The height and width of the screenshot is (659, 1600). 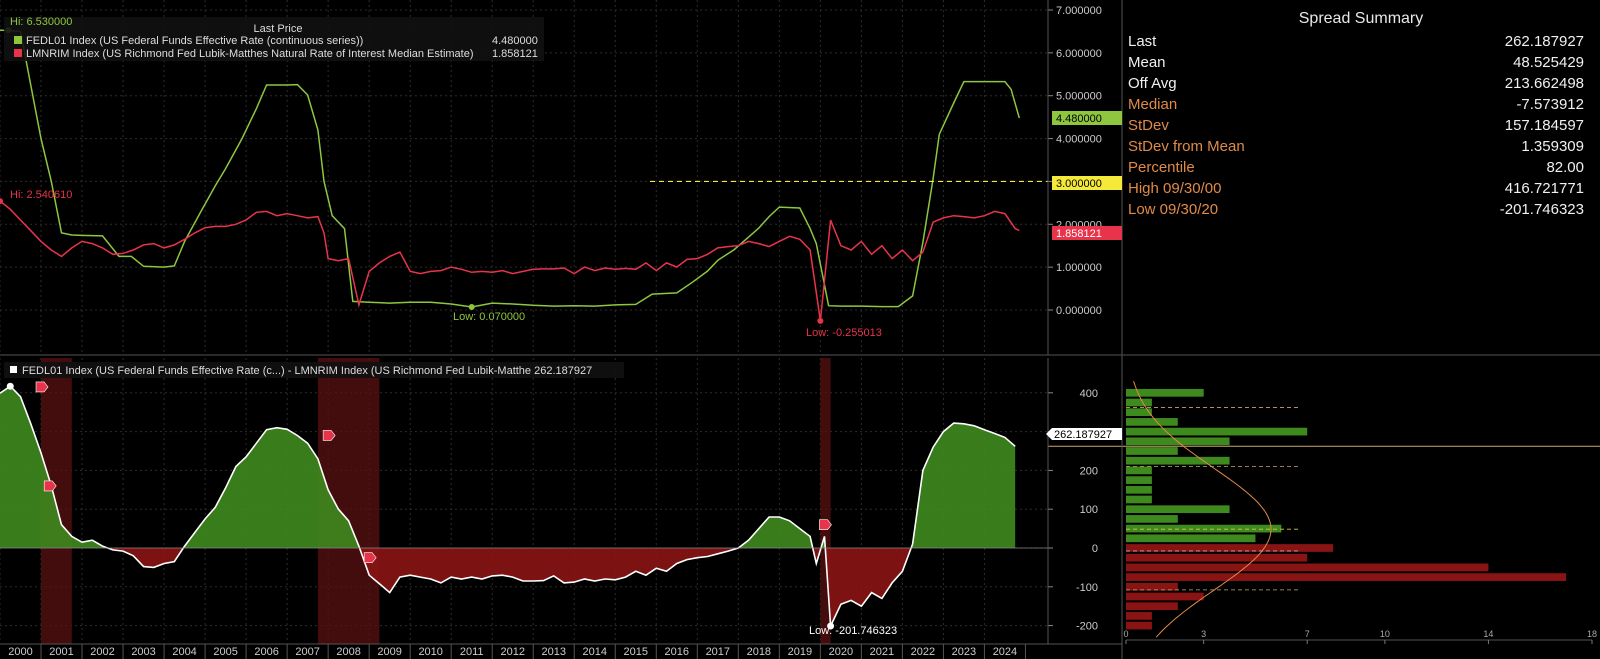 What do you see at coordinates (1544, 125) in the screenshot?
I see `summary-value: 157.184597` at bounding box center [1544, 125].